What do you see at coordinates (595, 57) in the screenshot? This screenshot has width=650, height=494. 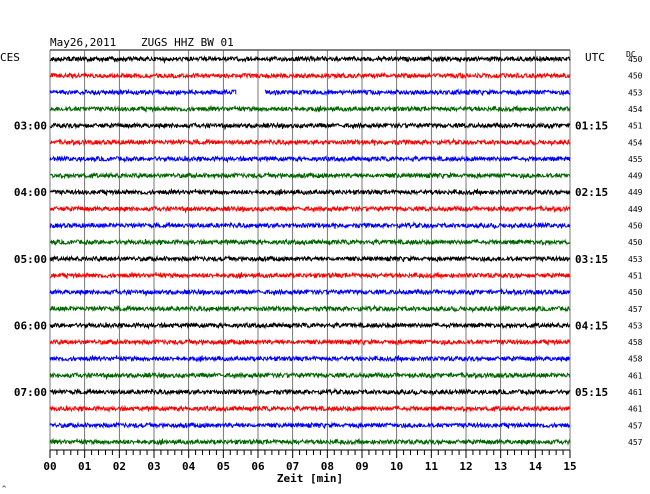 I see `right-timezone-label: UTC` at bounding box center [595, 57].